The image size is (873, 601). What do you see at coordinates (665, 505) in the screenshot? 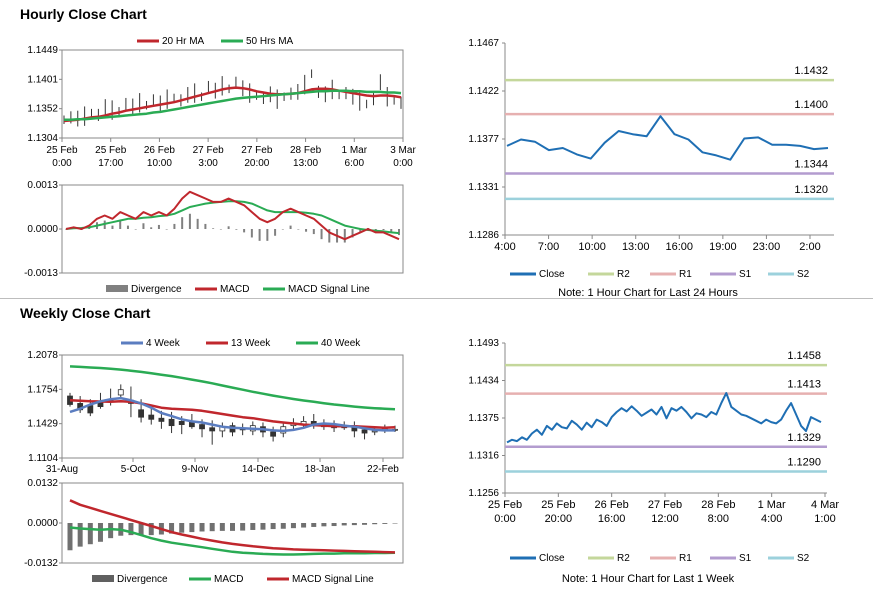
I see `weekly-1w-x-tick-label: 27 Feb` at bounding box center [665, 505].